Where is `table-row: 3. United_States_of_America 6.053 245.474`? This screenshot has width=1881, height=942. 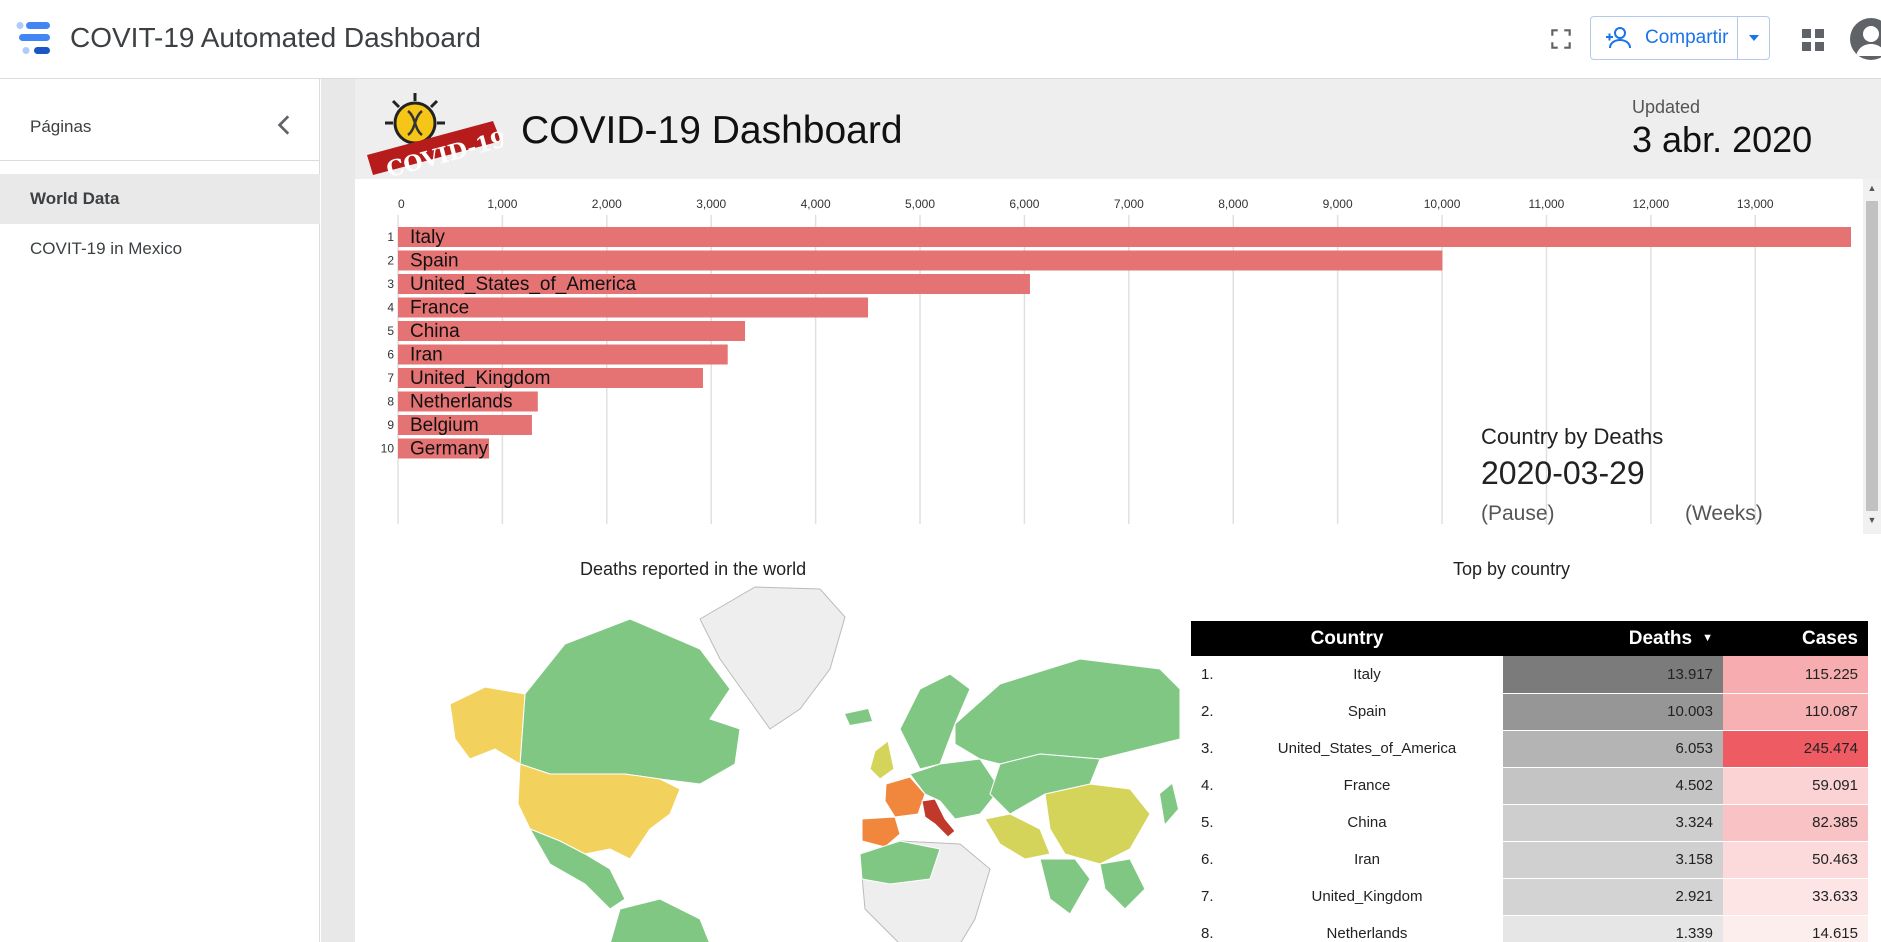 table-row: 3. United_States_of_America 6.053 245.474 is located at coordinates (1529, 749).